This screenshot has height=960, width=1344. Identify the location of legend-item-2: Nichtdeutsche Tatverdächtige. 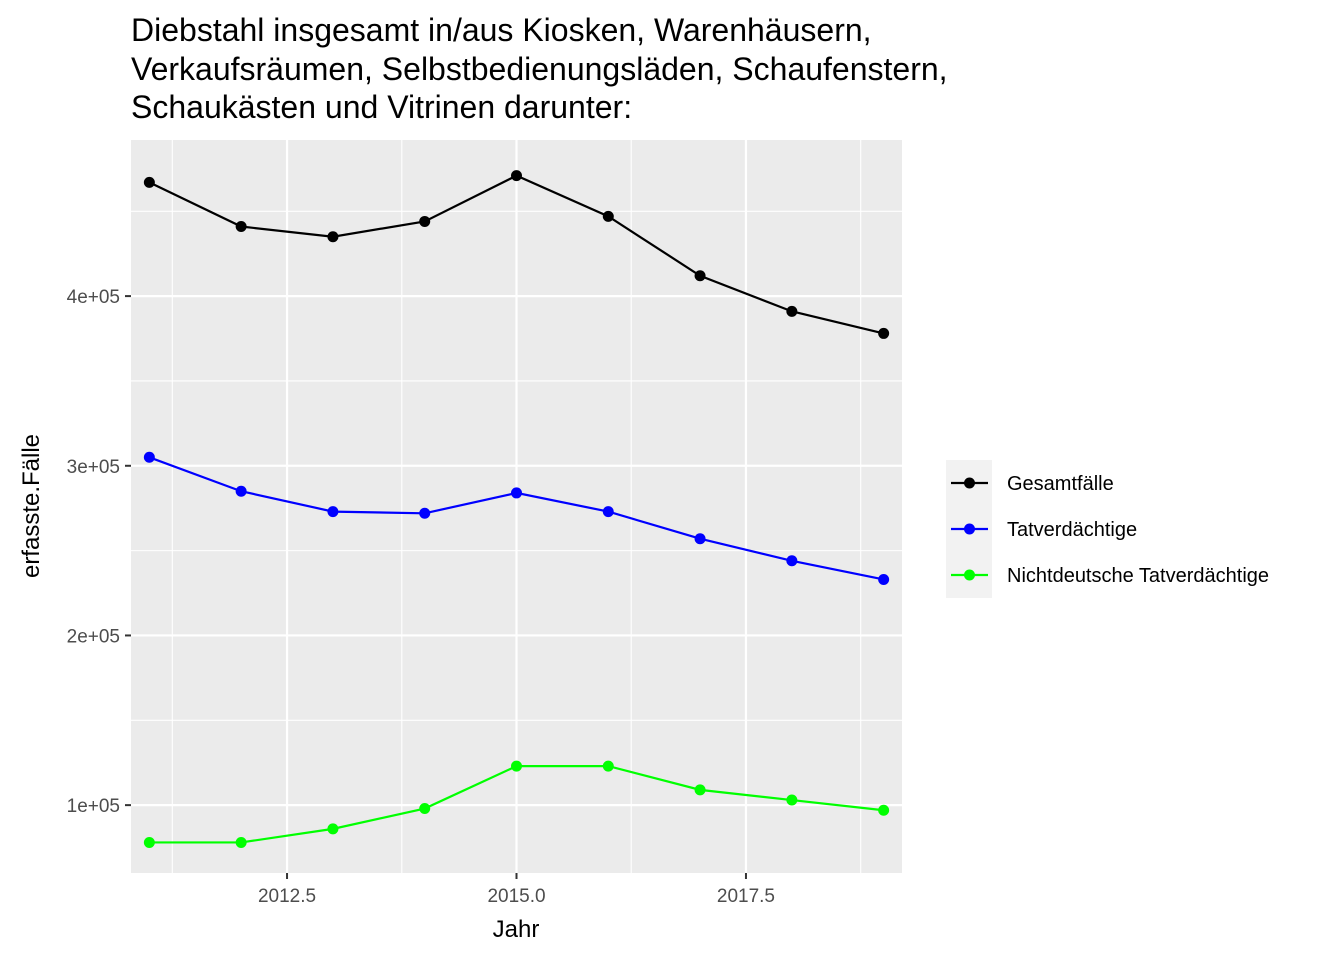
(1110, 576).